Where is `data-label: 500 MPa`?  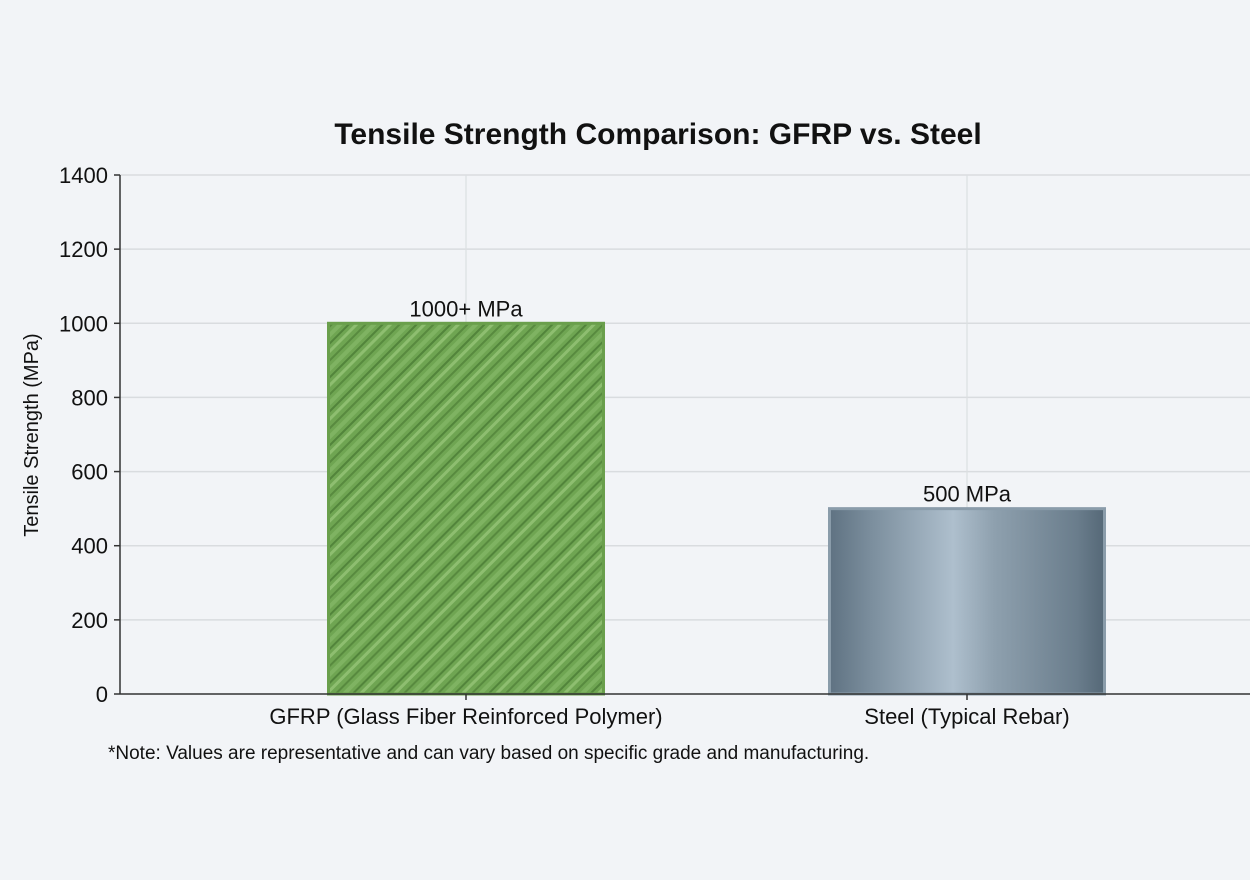
data-label: 500 MPa is located at coordinates (967, 494).